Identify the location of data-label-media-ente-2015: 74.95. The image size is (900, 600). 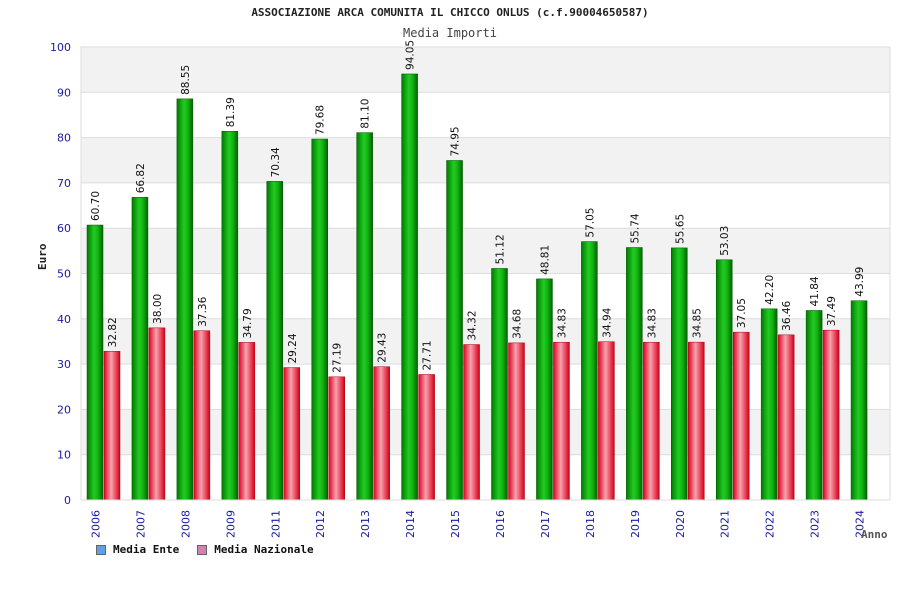
(456, 141).